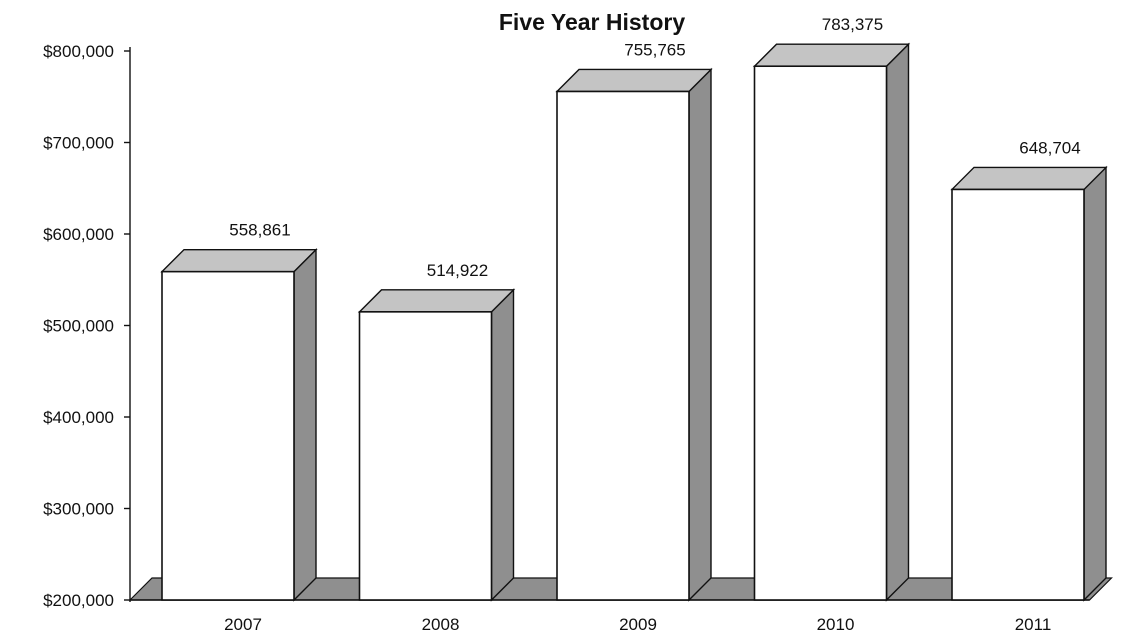  What do you see at coordinates (78, 417) in the screenshot?
I see `y-tick-label: $400,000` at bounding box center [78, 417].